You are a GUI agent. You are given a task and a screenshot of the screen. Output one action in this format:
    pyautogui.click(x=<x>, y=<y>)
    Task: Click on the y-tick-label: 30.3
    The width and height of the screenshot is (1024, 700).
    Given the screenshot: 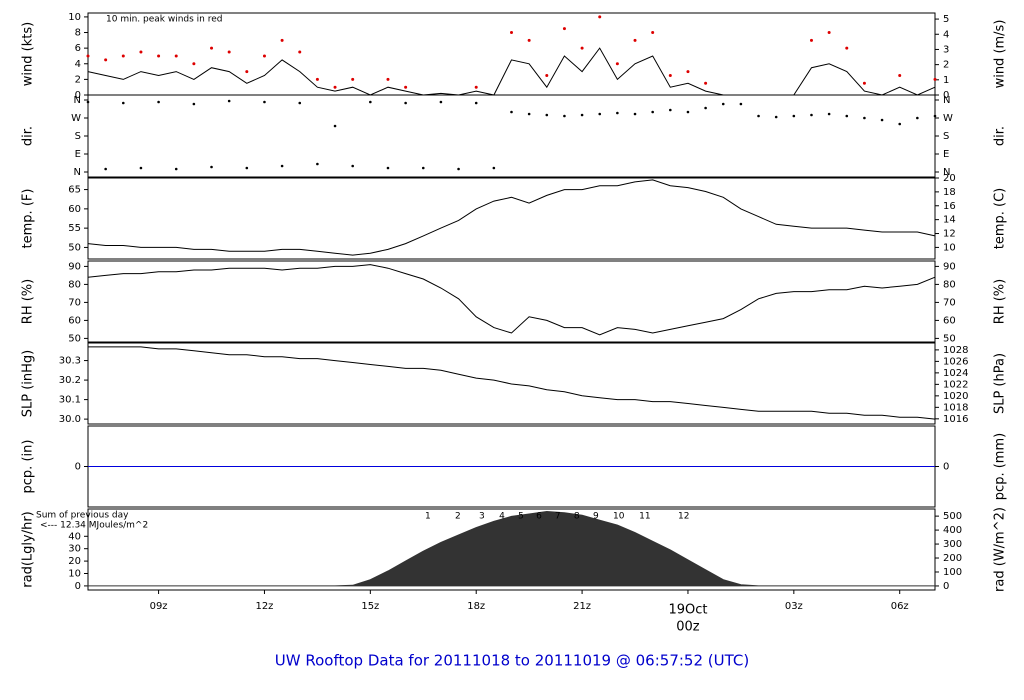 What is the action you would take?
    pyautogui.click(x=70, y=361)
    